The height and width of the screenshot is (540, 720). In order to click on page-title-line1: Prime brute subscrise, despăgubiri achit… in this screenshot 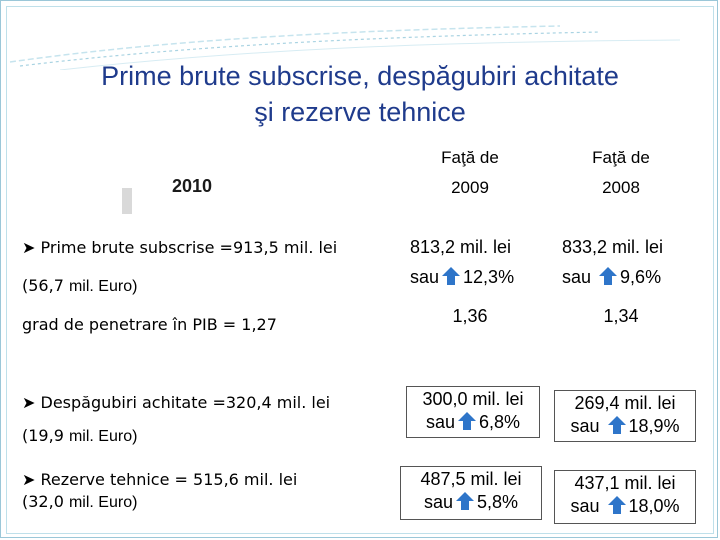, I will do `click(360, 76)`.